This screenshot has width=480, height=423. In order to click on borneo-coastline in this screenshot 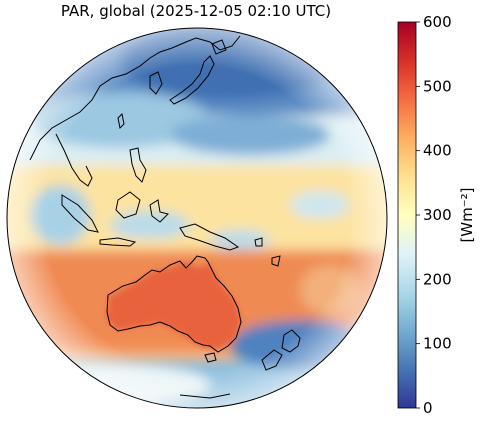, I will do `click(128, 205)`.